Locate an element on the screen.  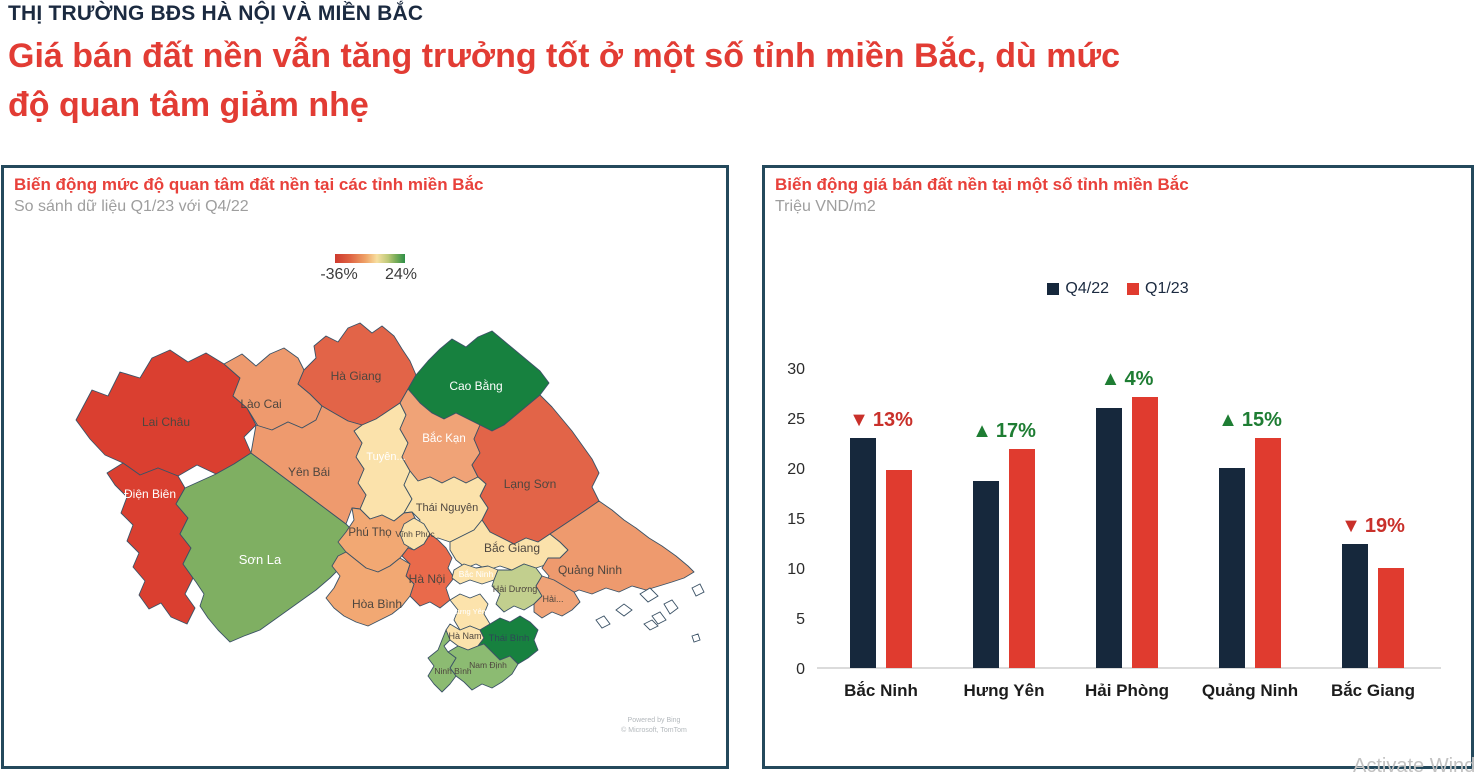
category-label-2: Hưng Yên is located at coordinates (1004, 690).